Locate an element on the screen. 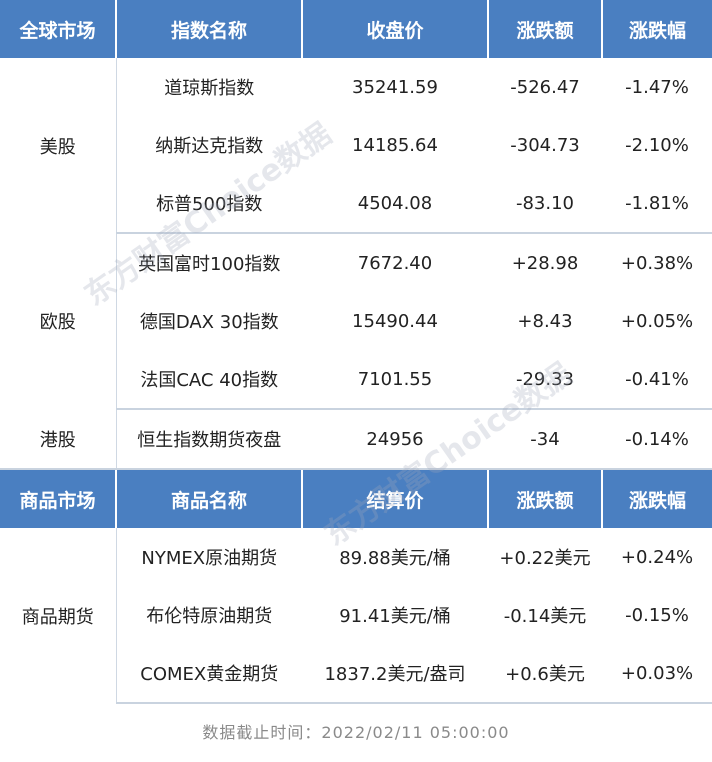 This screenshot has width=712, height=762. name-cell: 道琼斯指数 is located at coordinates (209, 88).